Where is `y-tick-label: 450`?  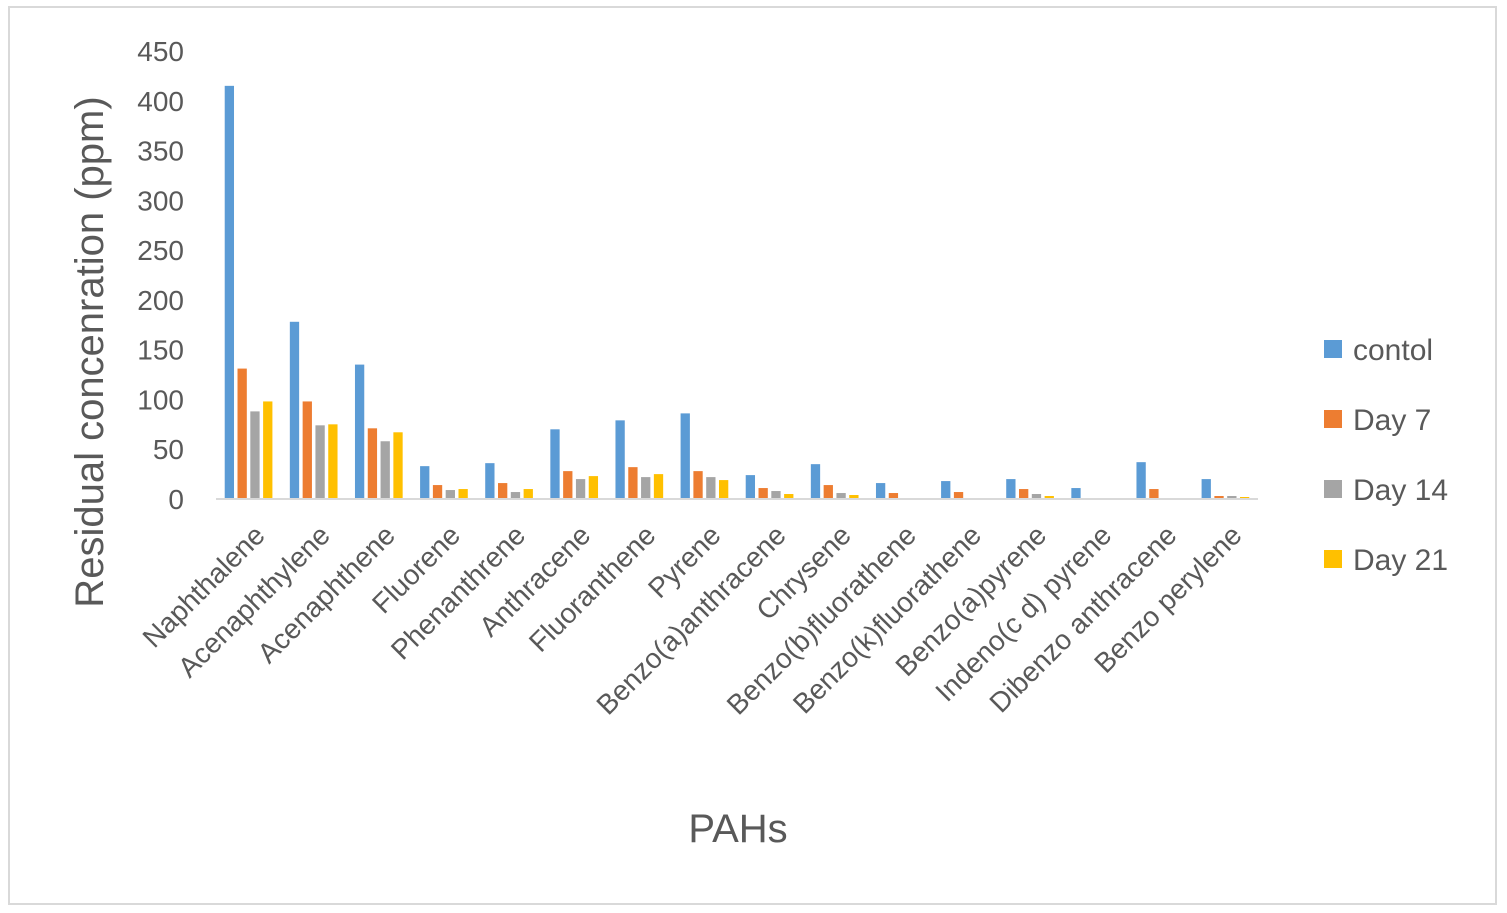 y-tick-label: 450 is located at coordinates (160, 51).